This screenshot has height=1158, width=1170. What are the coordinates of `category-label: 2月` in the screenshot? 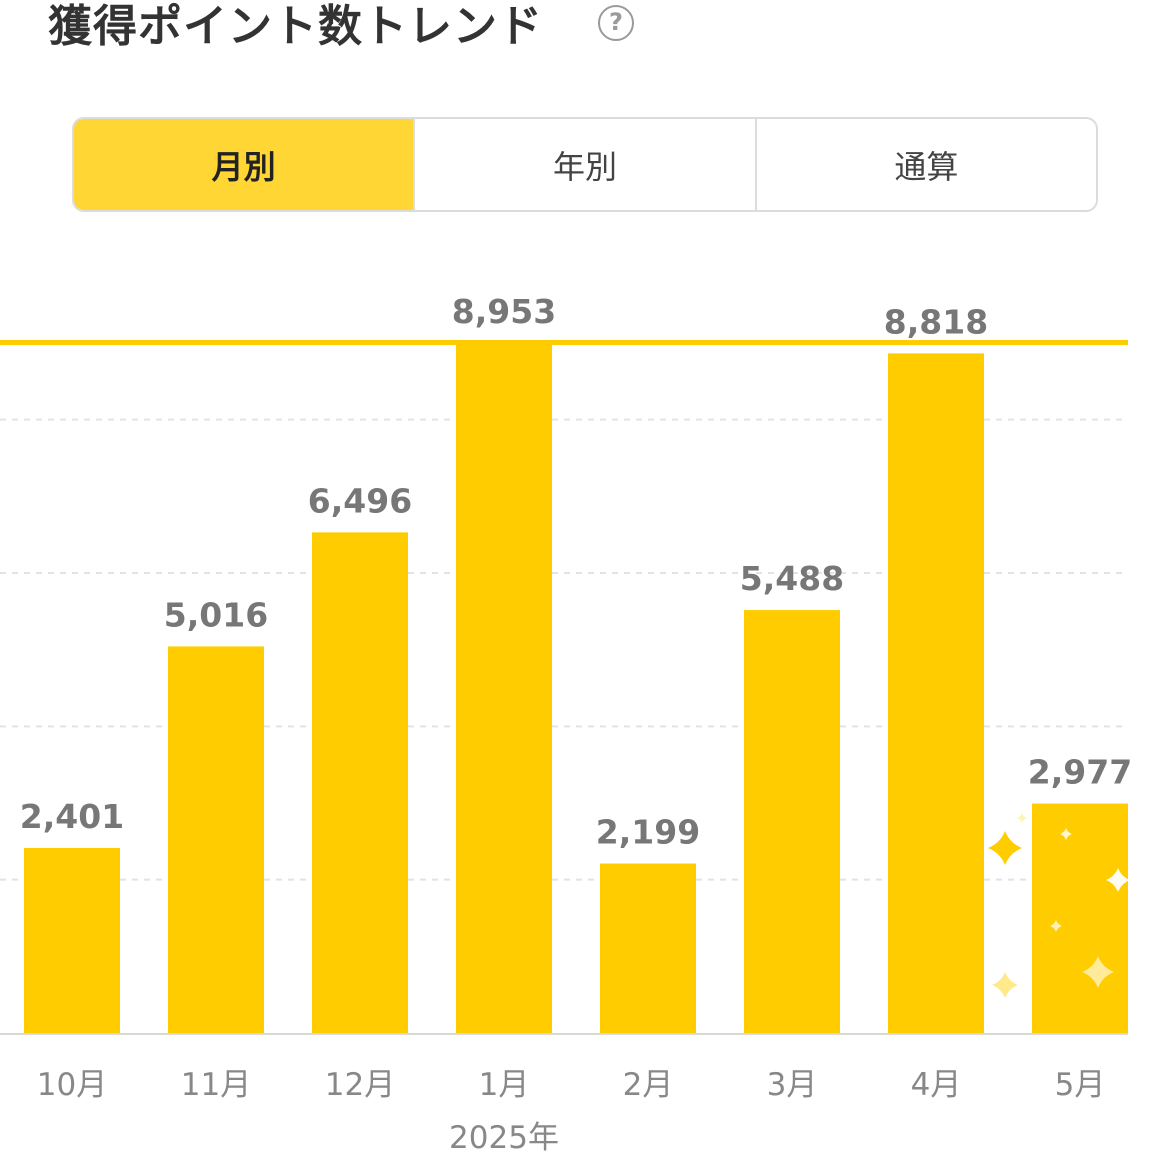 It's located at (648, 1085).